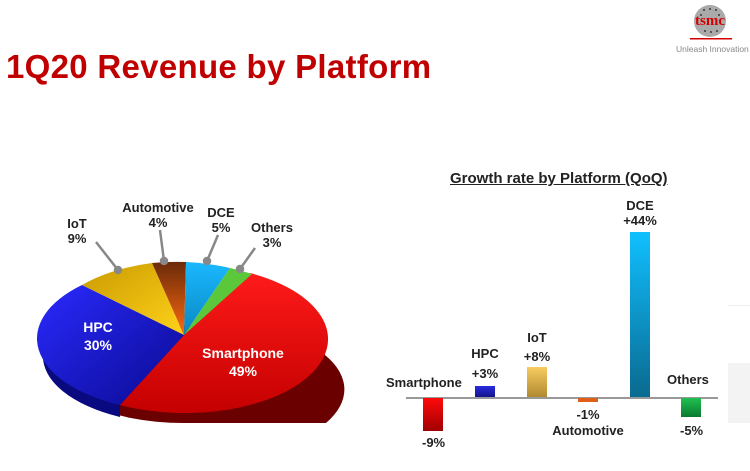  What do you see at coordinates (219, 66) in the screenshot?
I see `page-title: 1Q20 Revenue by Platform` at bounding box center [219, 66].